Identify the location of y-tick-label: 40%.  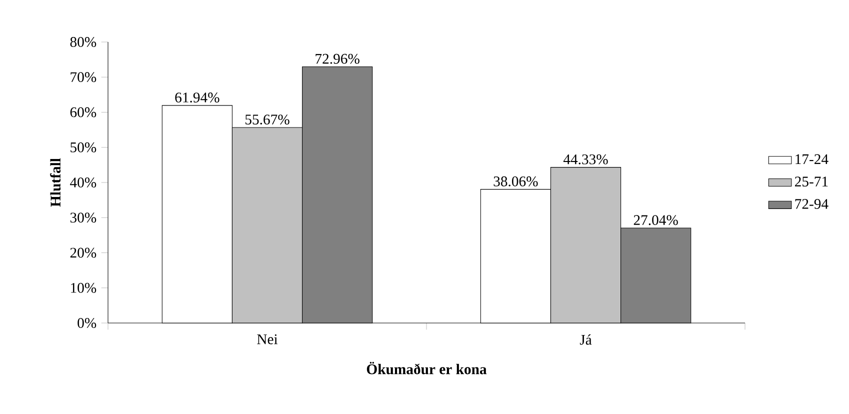
(83, 183).